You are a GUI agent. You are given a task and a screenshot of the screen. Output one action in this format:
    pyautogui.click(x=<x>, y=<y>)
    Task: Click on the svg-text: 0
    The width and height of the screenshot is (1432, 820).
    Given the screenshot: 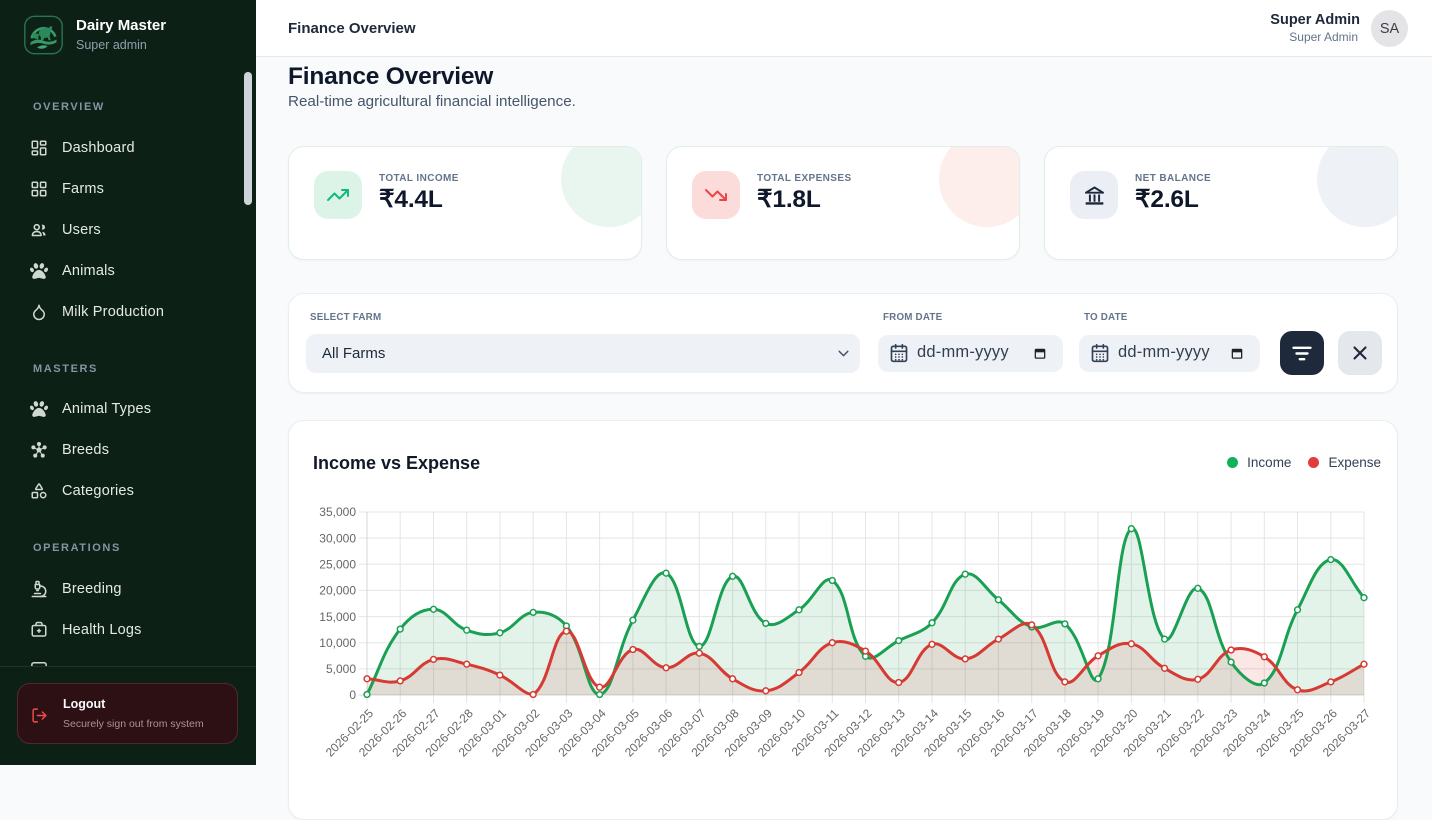 What is the action you would take?
    pyautogui.click(x=352, y=695)
    